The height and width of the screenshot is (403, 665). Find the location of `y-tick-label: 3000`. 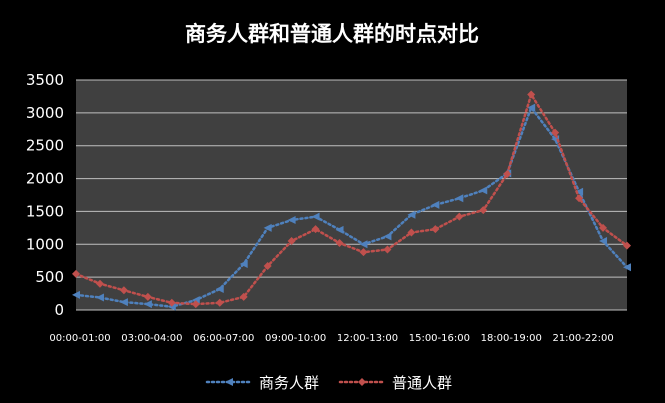

y-tick-label: 3000 is located at coordinates (45, 113).